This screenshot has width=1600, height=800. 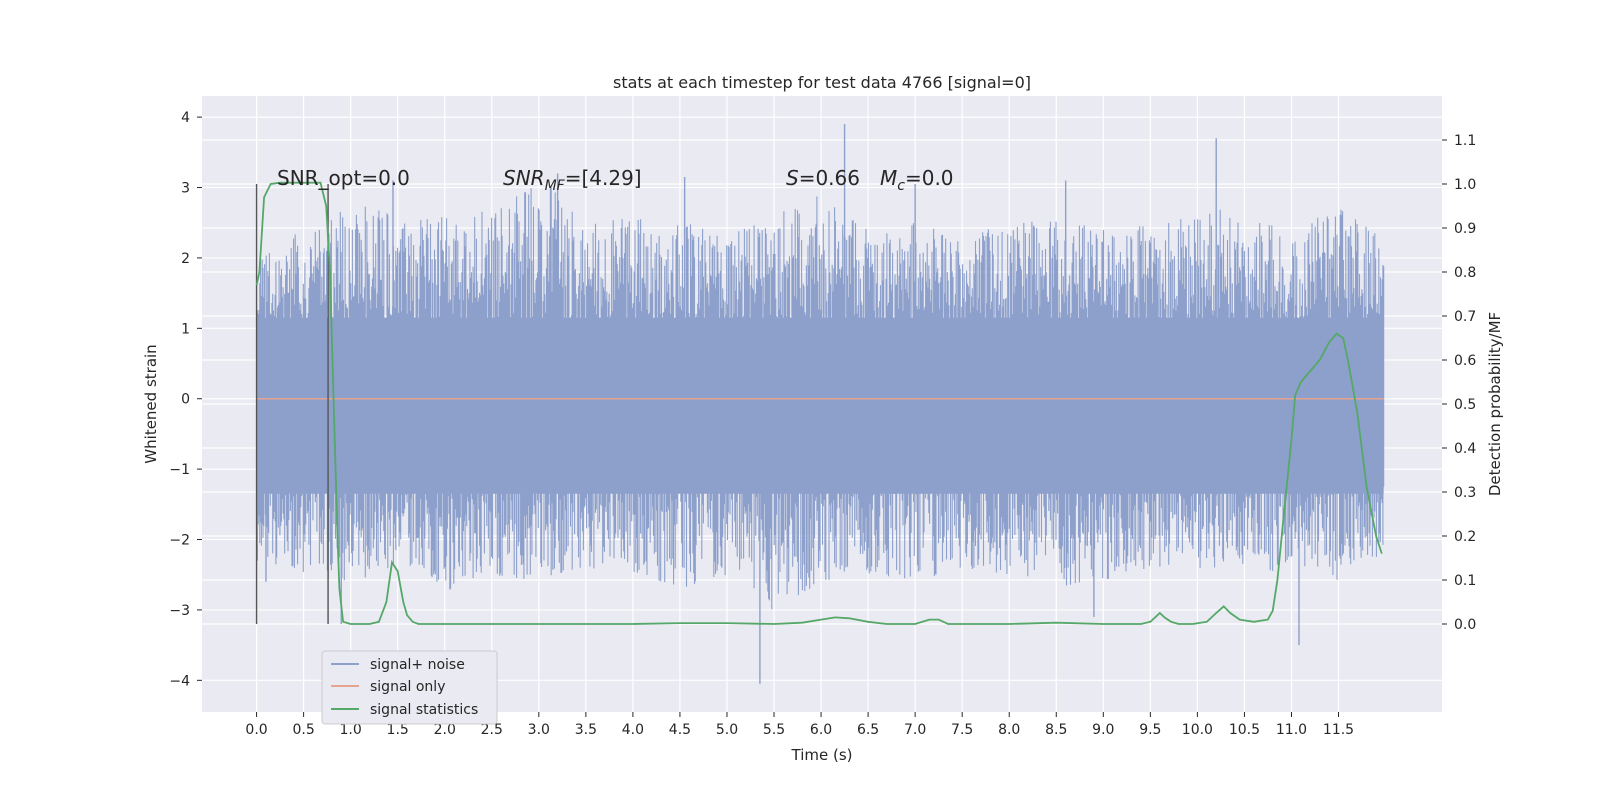 I want to click on y-tick-label: −4, so click(x=179, y=681).